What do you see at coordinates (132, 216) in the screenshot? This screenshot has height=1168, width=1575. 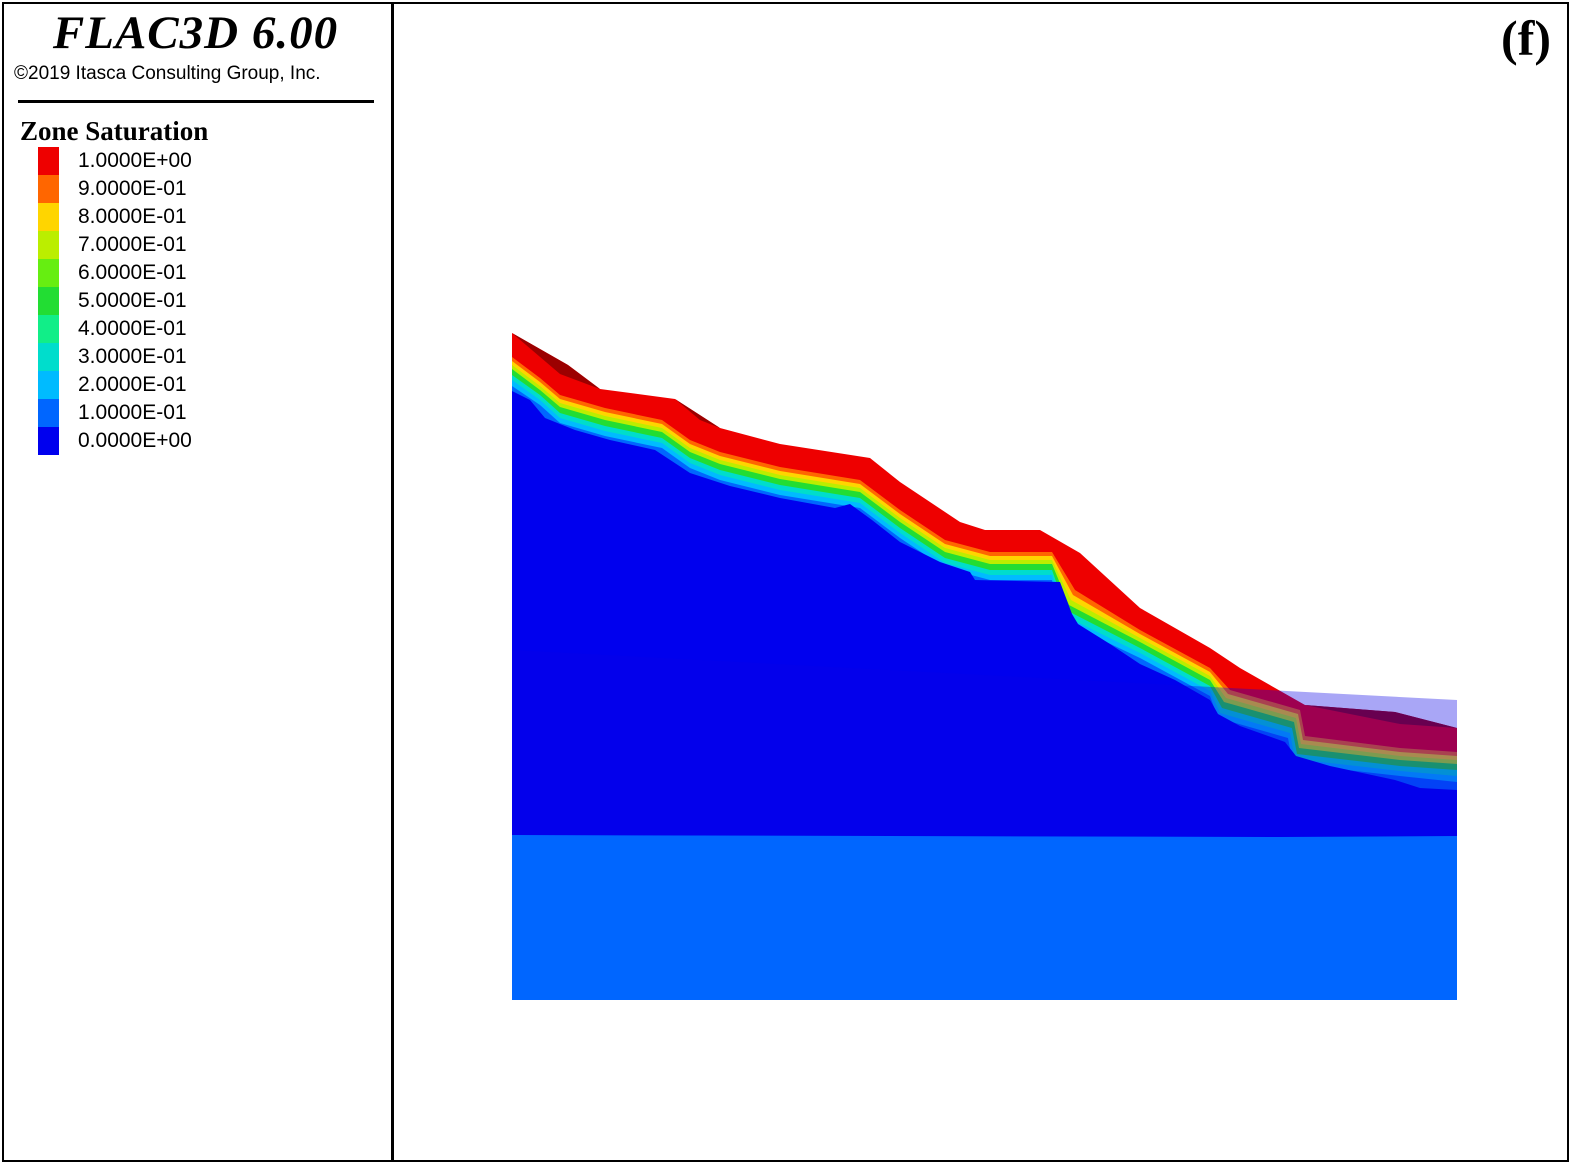 I see `legend-label: 8.0000E-01` at bounding box center [132, 216].